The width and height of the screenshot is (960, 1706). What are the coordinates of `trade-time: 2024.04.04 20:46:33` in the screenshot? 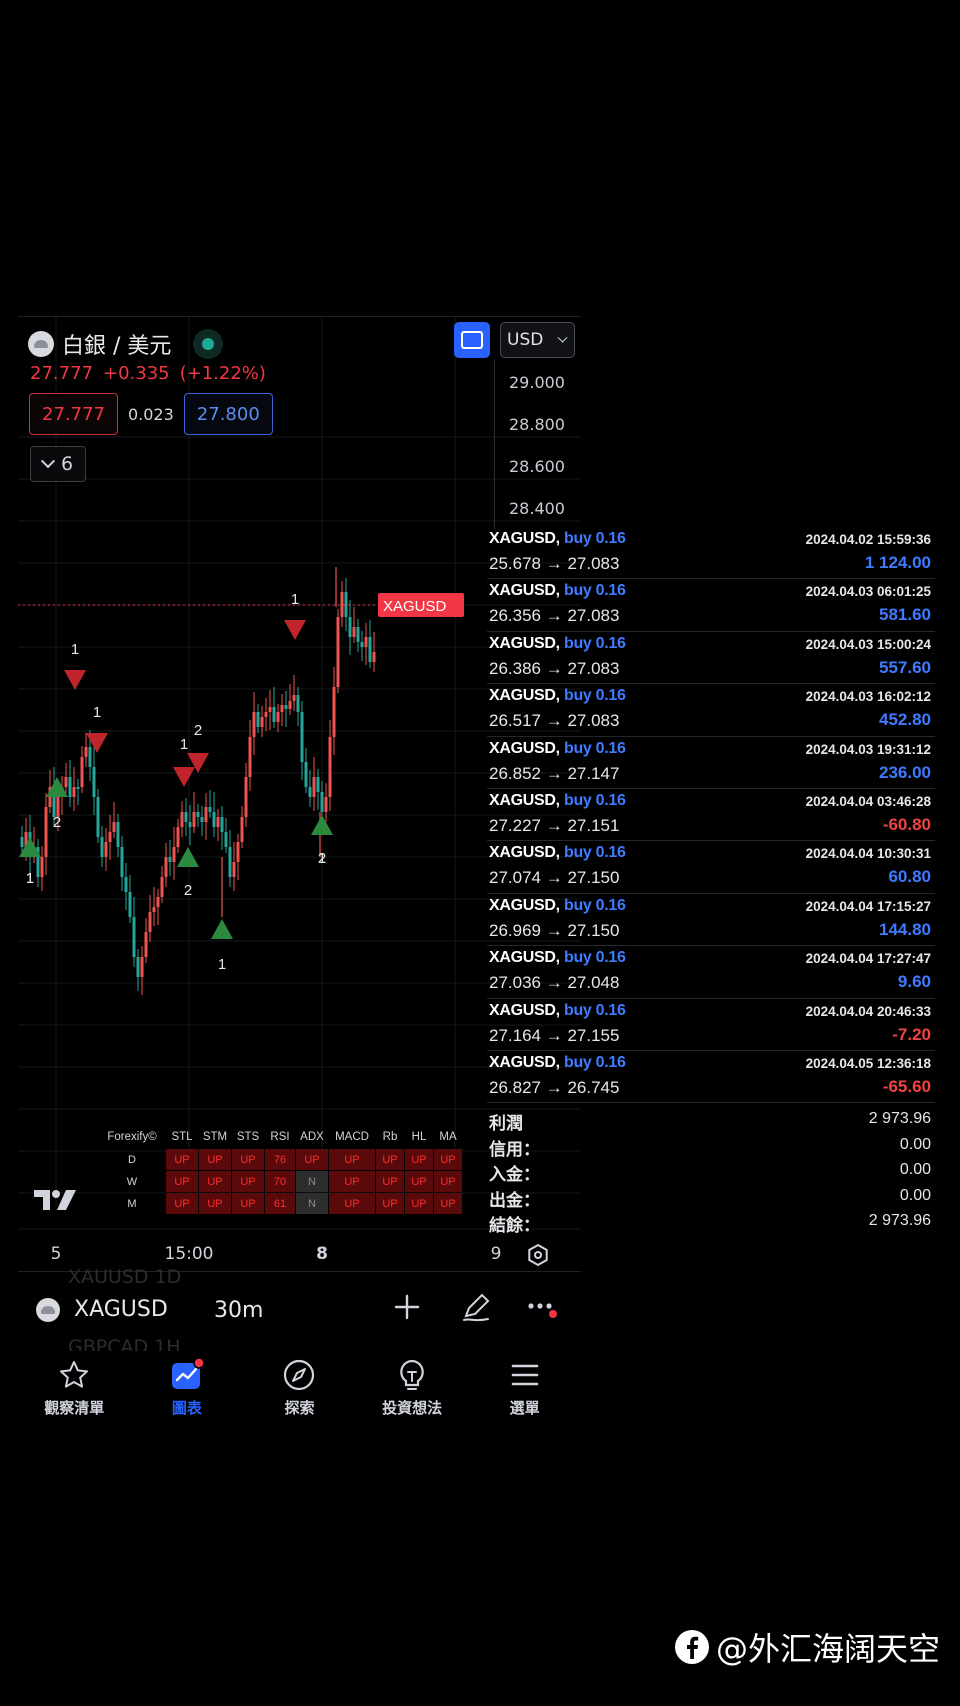 It's located at (868, 1011).